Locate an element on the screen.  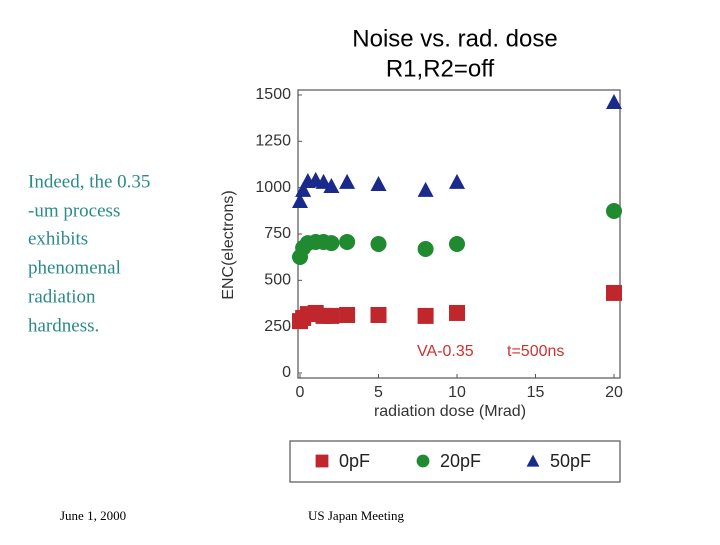
annotation: VA-0.35 is located at coordinates (445, 351).